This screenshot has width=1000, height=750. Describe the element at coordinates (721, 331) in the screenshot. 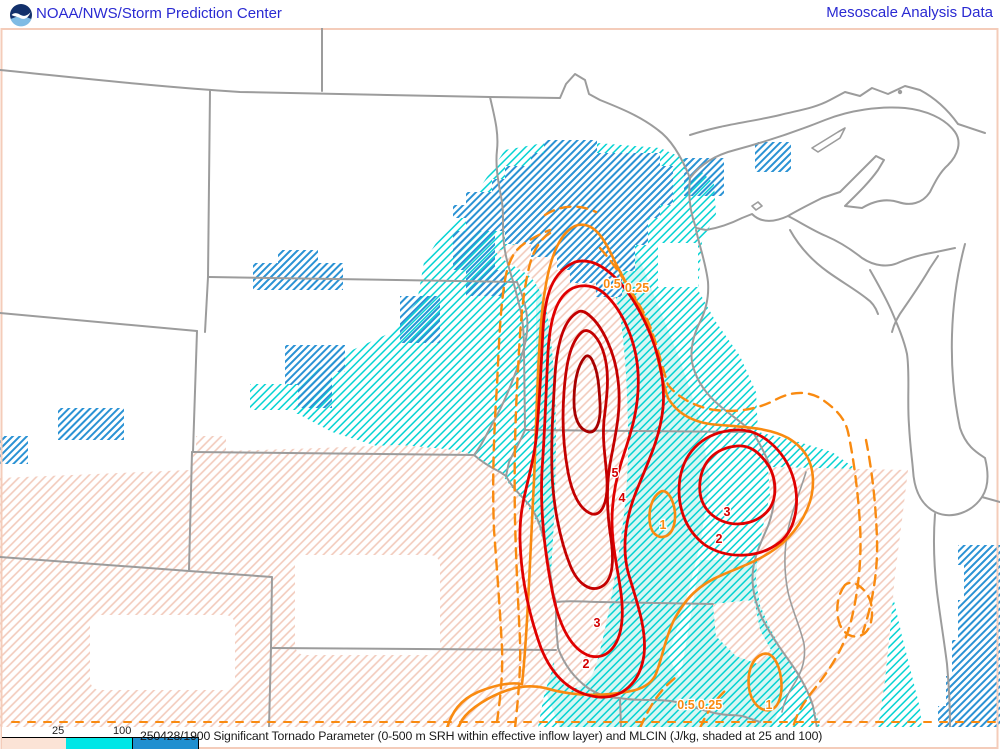

I see `mn-wi-border` at that location.